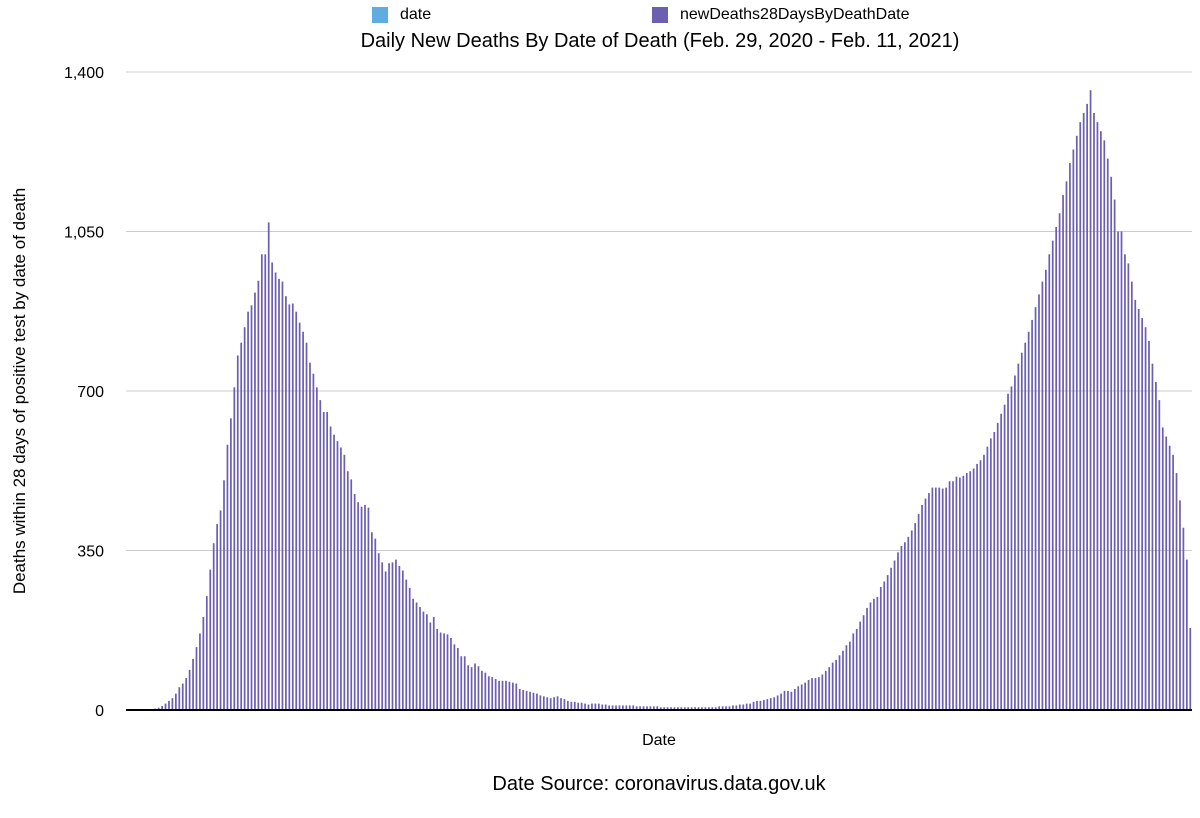 The width and height of the screenshot is (1200, 818). What do you see at coordinates (780, 15) in the screenshot?
I see `legend-item-deaths: newDeaths28DaysByDeathDate` at bounding box center [780, 15].